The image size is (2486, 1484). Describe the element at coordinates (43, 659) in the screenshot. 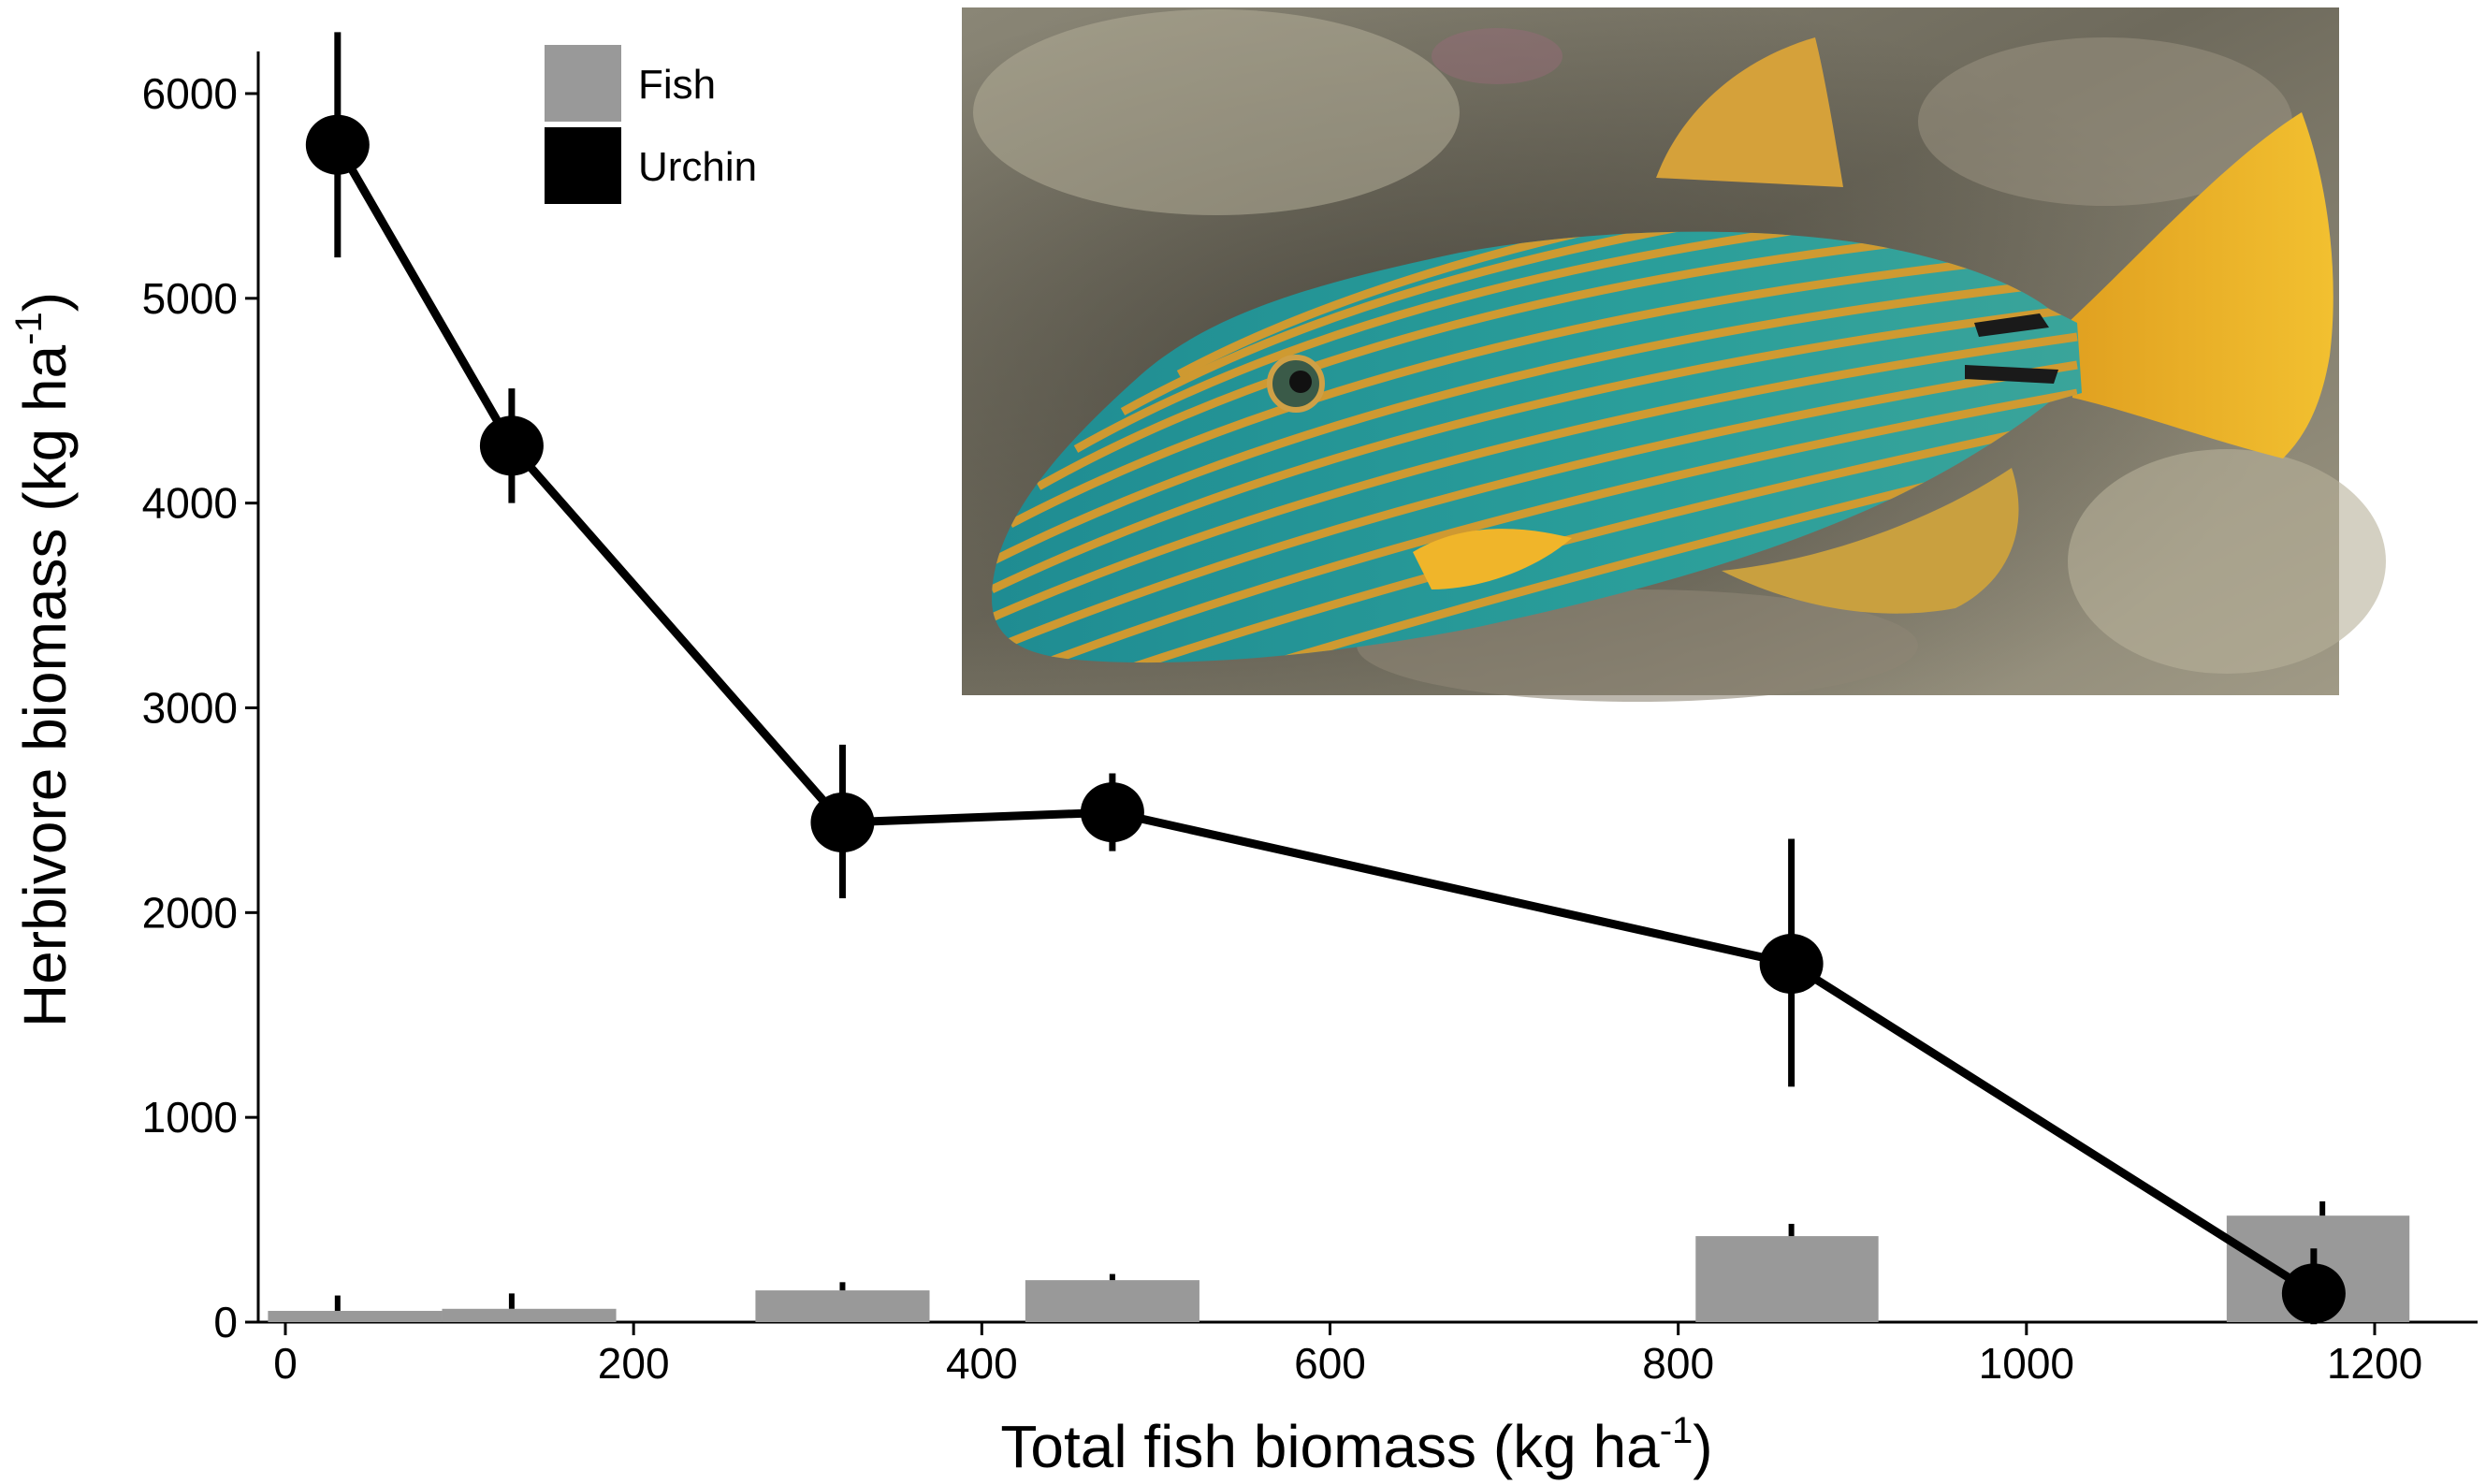

I see `y-axis-label: Herbivore biomass (kg ha-1)` at that location.